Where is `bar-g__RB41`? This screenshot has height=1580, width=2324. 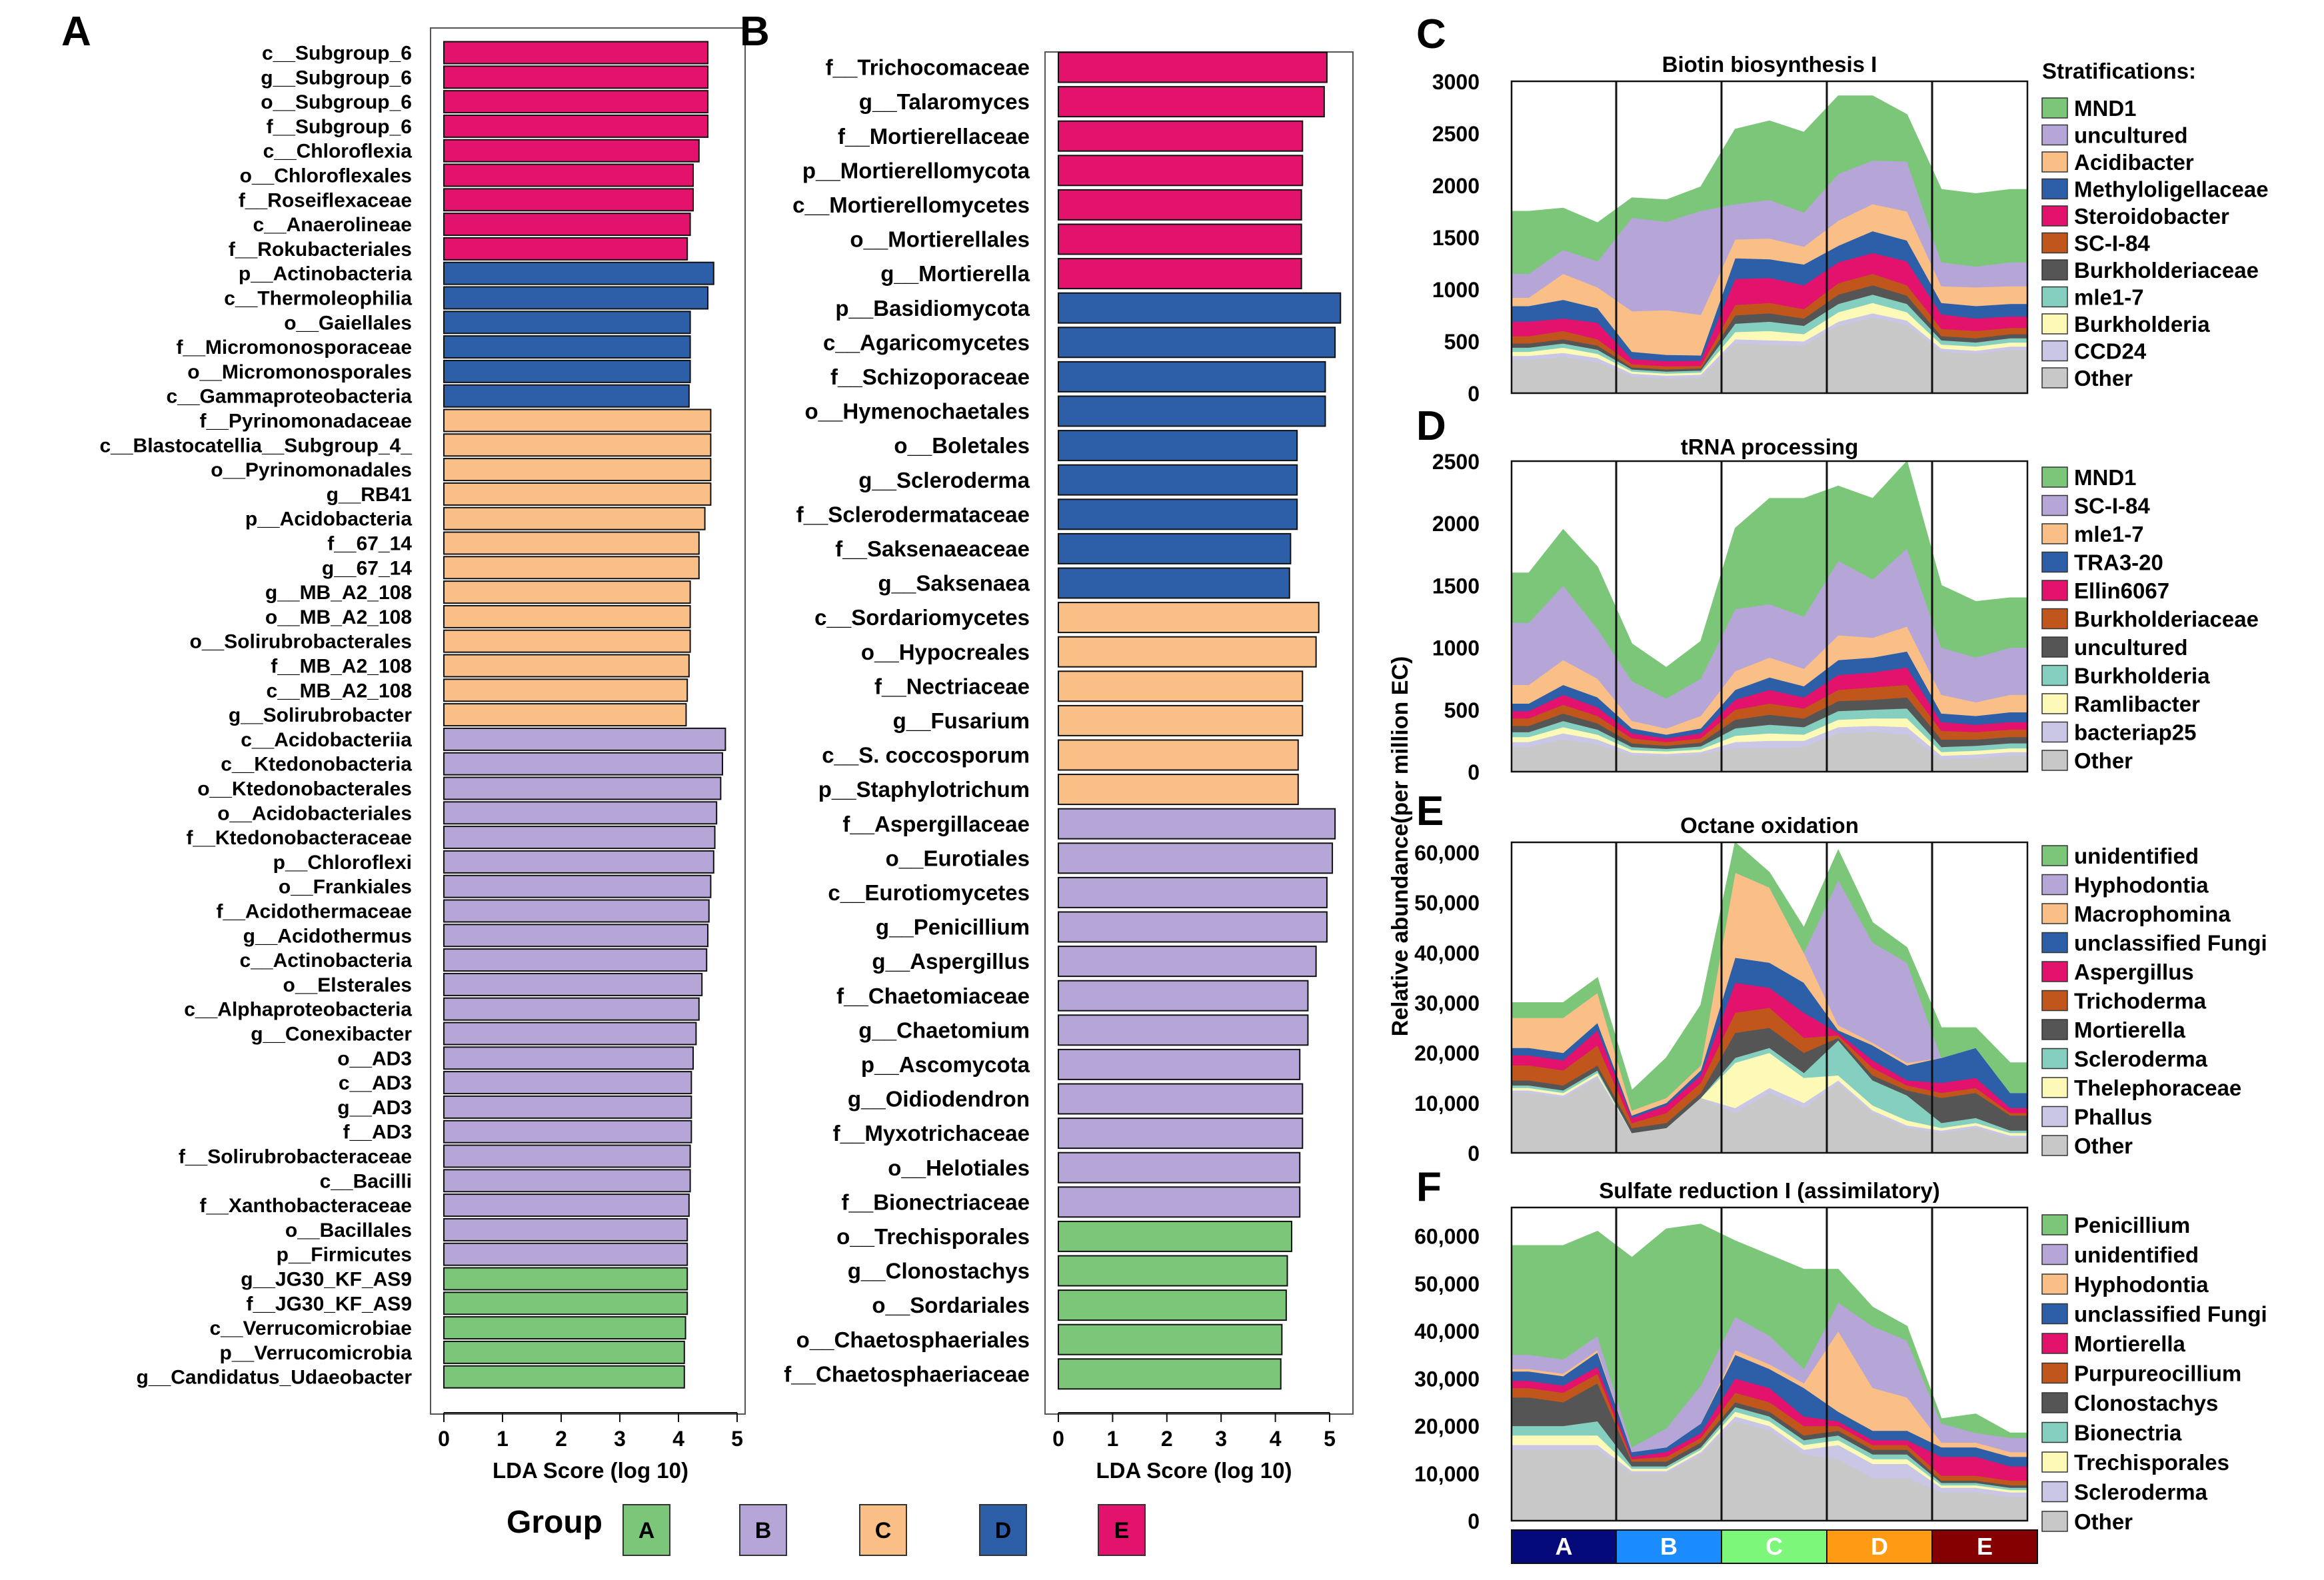
bar-g__RB41 is located at coordinates (577, 494).